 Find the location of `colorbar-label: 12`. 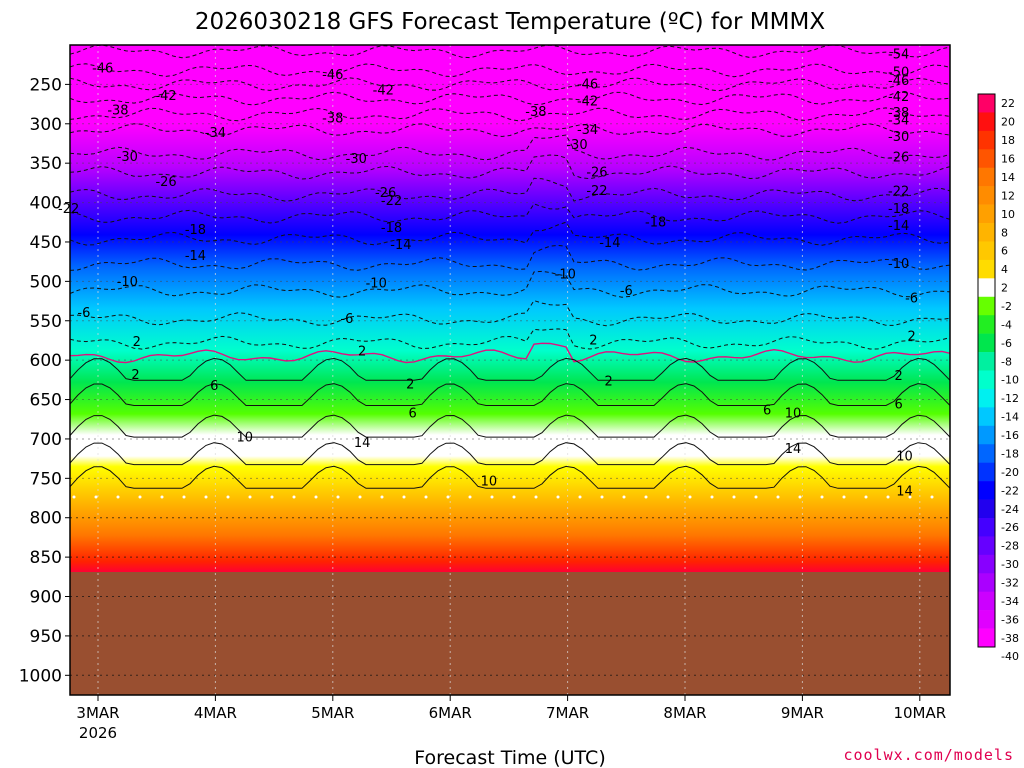

colorbar-label: 12 is located at coordinates (1008, 195).